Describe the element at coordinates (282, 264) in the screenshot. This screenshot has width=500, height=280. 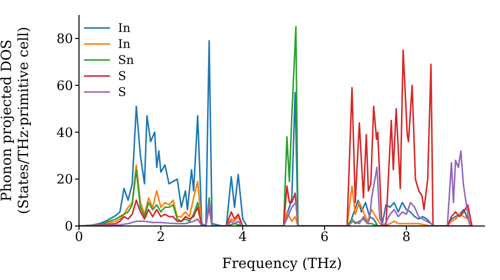
I see `x-axis-title: Frequency (THz)` at that location.